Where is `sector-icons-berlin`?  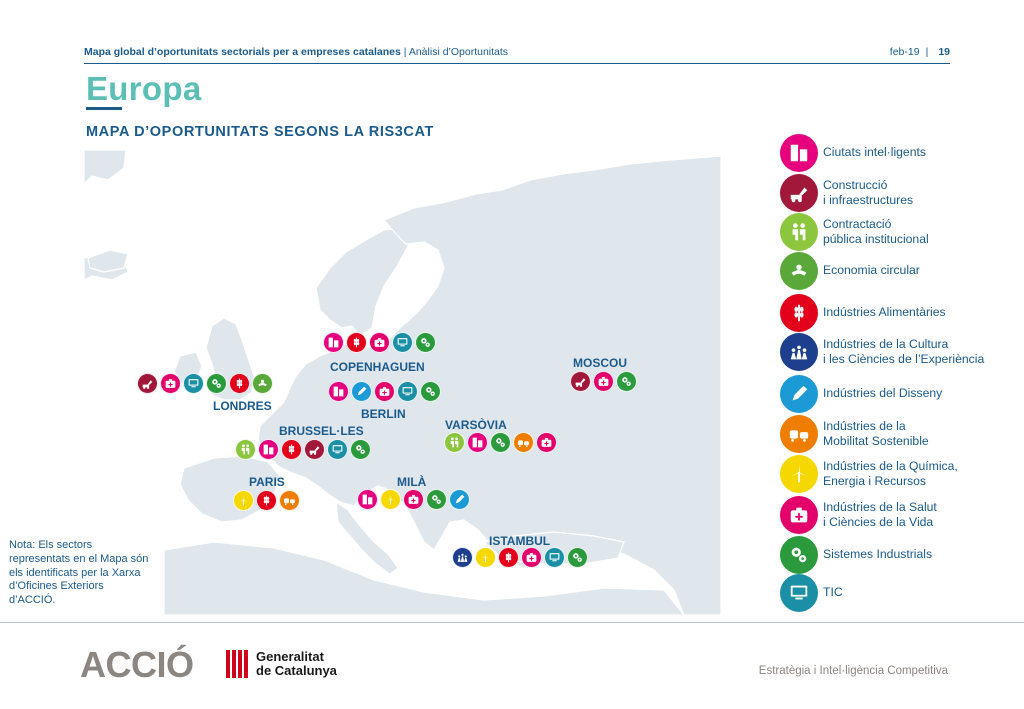 sector-icons-berlin is located at coordinates (384, 391).